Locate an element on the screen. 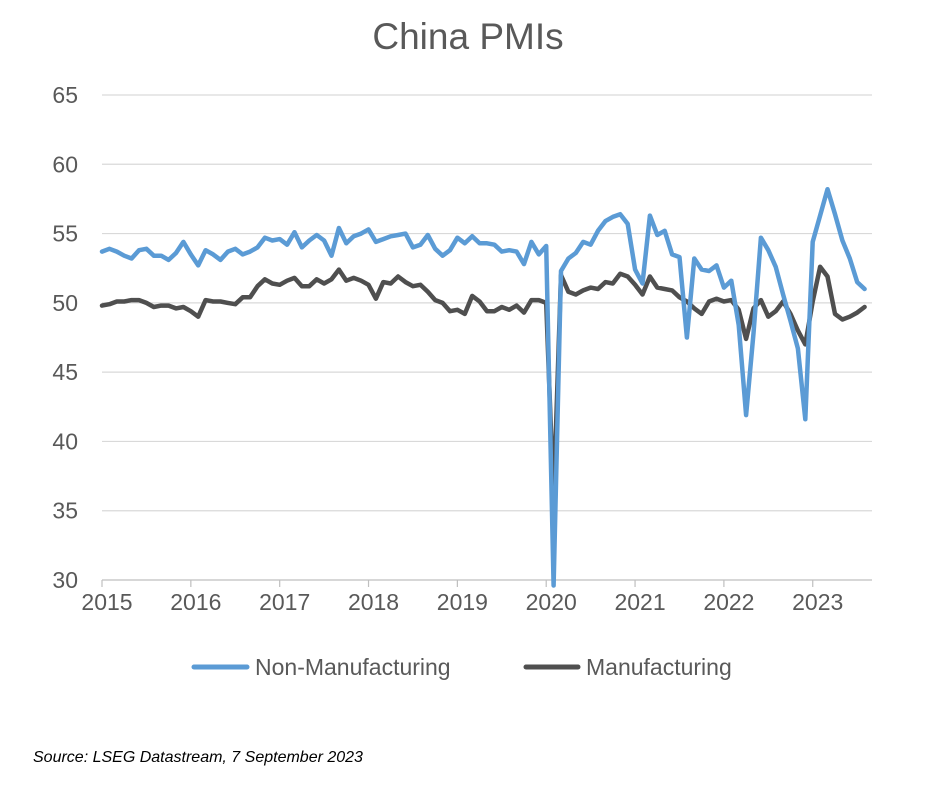 This screenshot has height=793, width=951. y-tick-label: 50 is located at coordinates (65, 303).